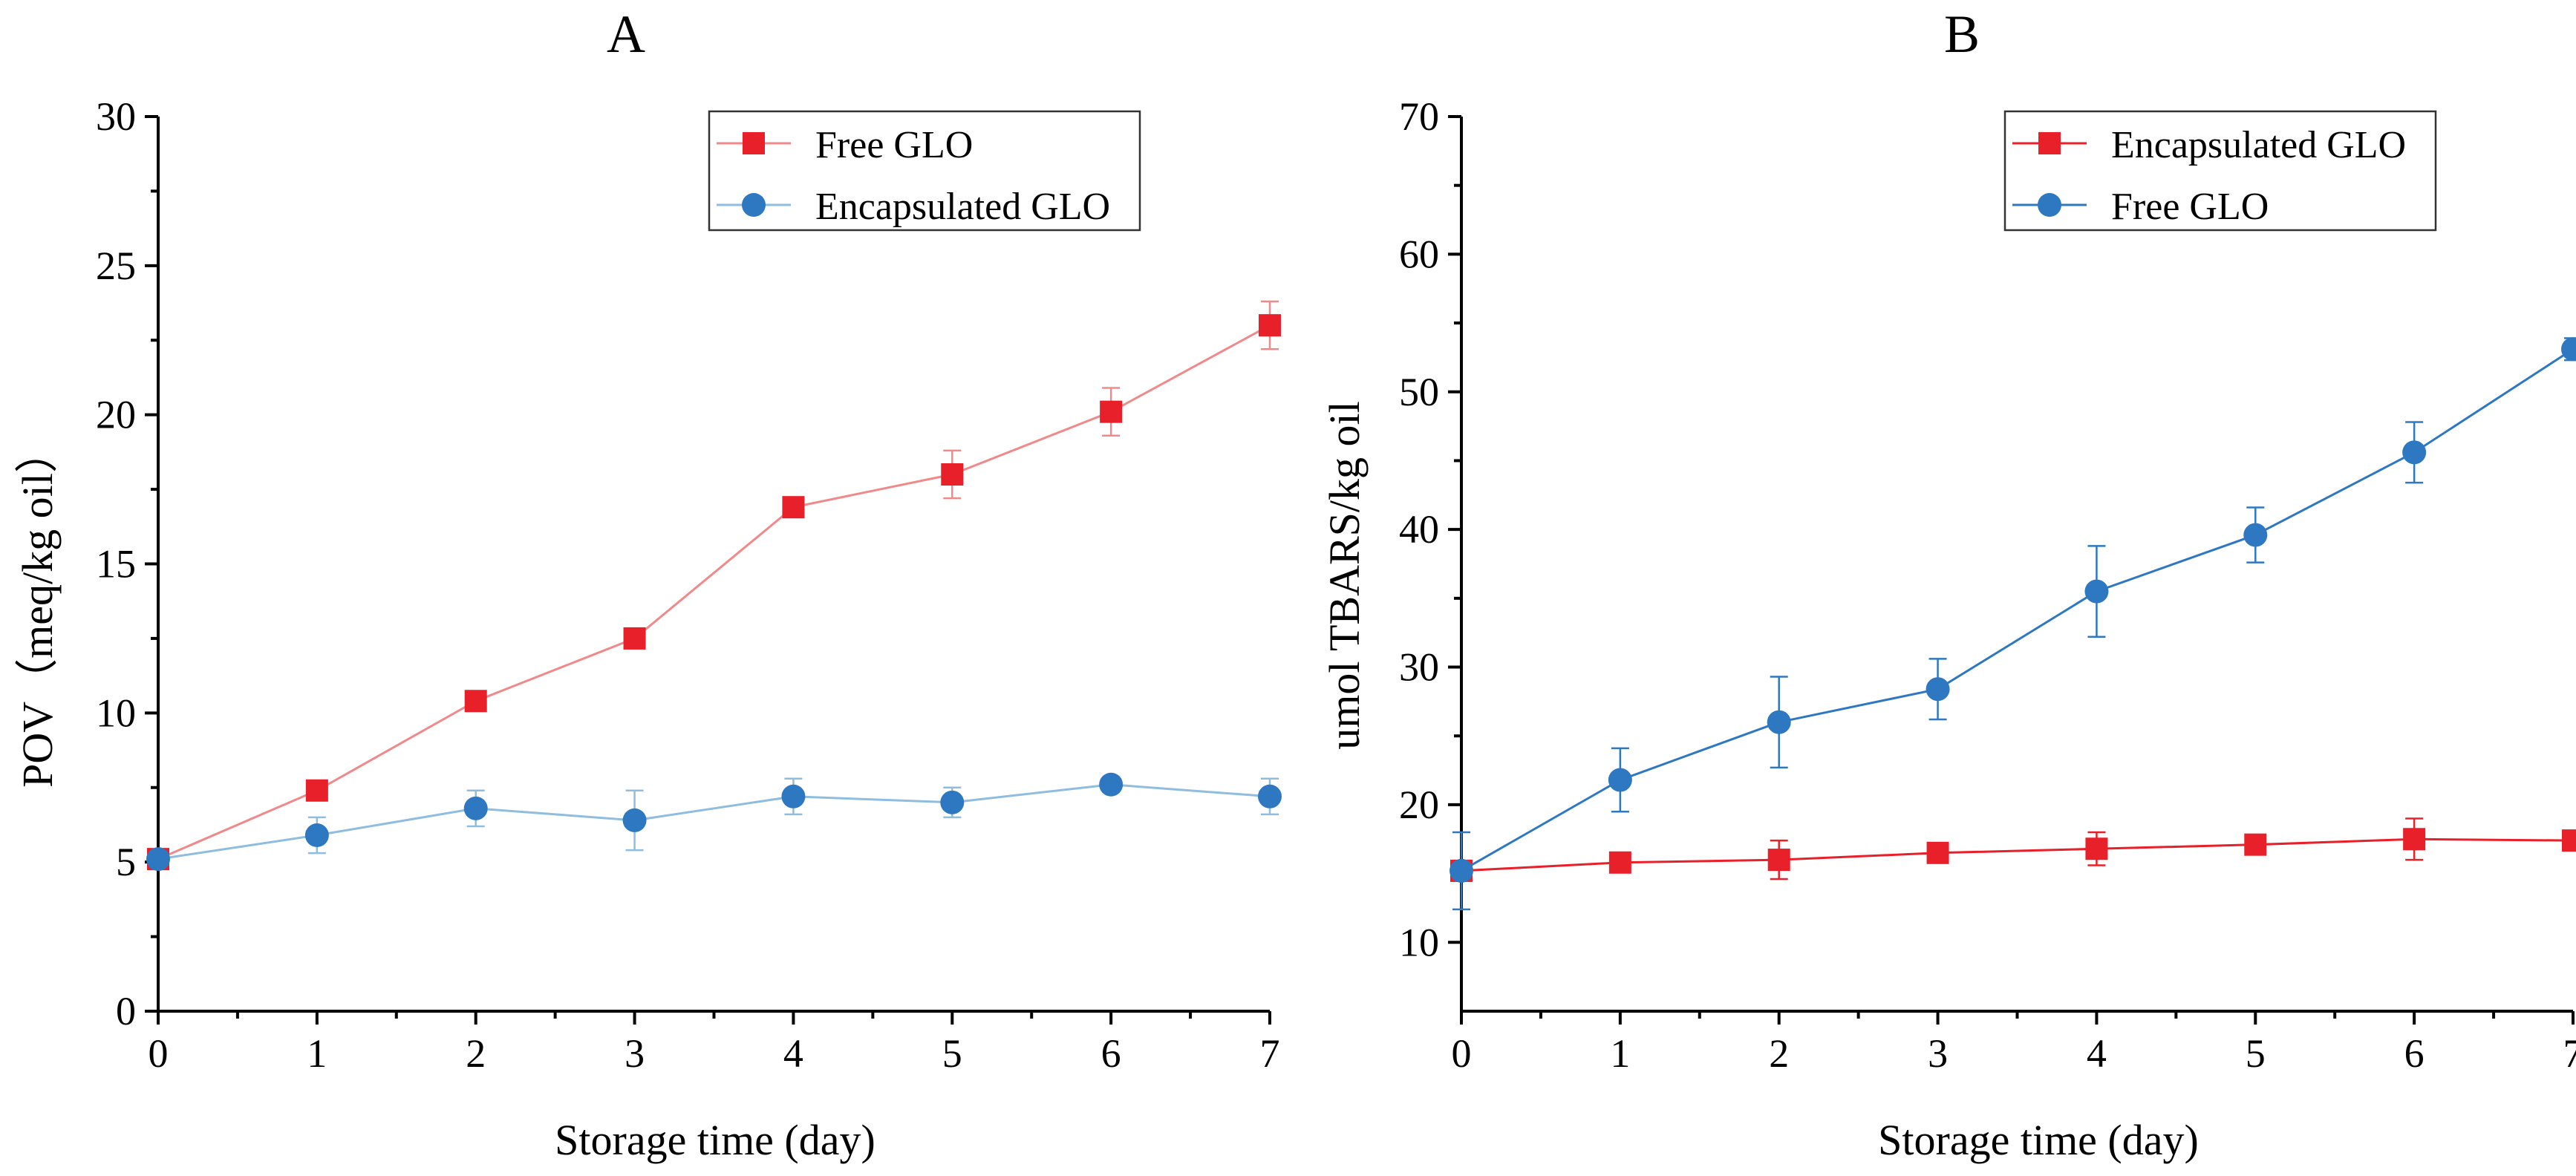 The image size is (2576, 1176). Describe the element at coordinates (1344, 575) in the screenshot. I see `panel-b-y-axis-label: umol TBARS/kg oil` at that location.